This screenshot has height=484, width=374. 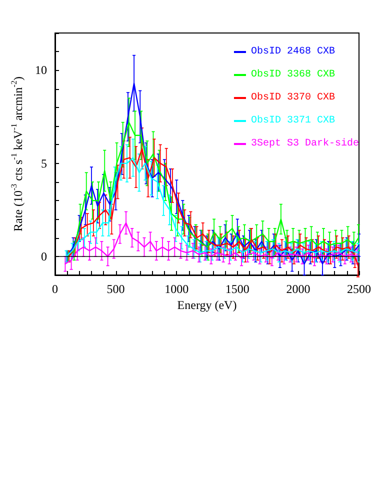 I want to click on y-tick-label: 10, so click(x=41, y=70).